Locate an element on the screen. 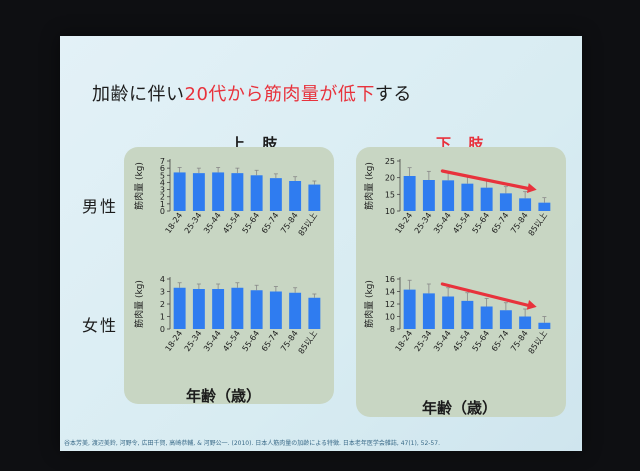 The image size is (640, 471). slide-title-highlight: 20代から筋肉量が低下 is located at coordinates (279, 94).